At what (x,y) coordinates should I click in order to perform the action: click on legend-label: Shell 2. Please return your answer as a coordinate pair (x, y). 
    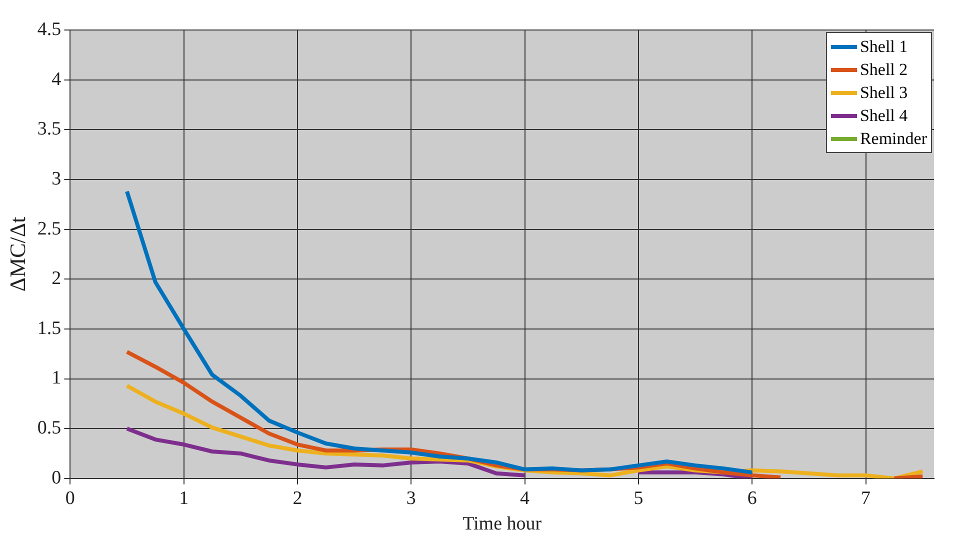
    Looking at the image, I should click on (884, 70).